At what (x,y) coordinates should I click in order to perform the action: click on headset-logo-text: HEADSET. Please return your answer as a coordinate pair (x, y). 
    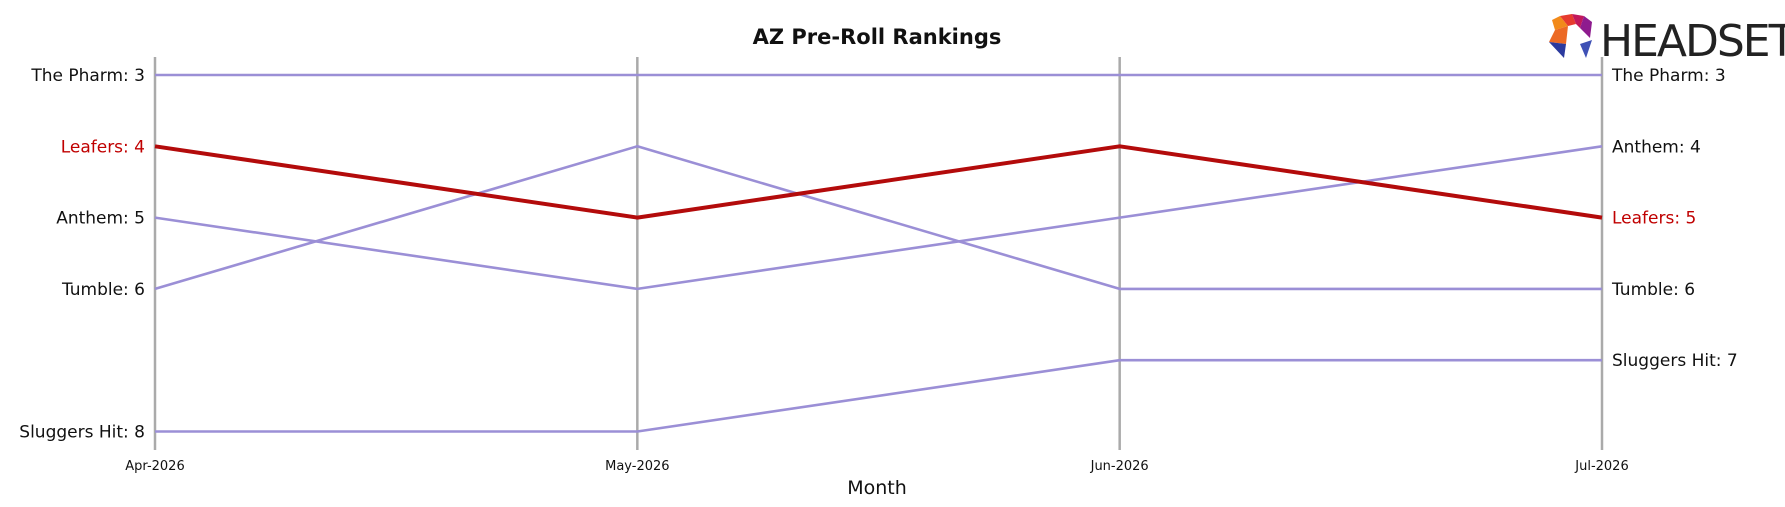
    Looking at the image, I should click on (1692, 41).